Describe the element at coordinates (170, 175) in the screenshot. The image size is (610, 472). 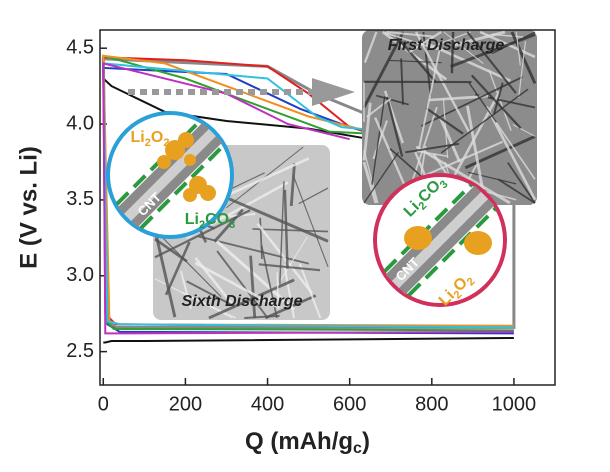
I see `cnt-core` at that location.